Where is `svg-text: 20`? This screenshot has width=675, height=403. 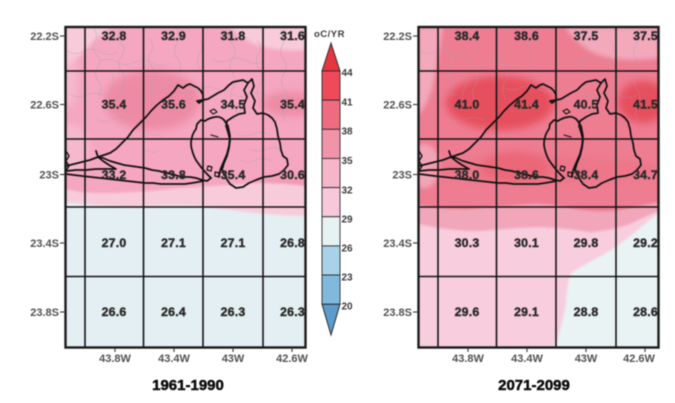
svg-text: 20 is located at coordinates (348, 307).